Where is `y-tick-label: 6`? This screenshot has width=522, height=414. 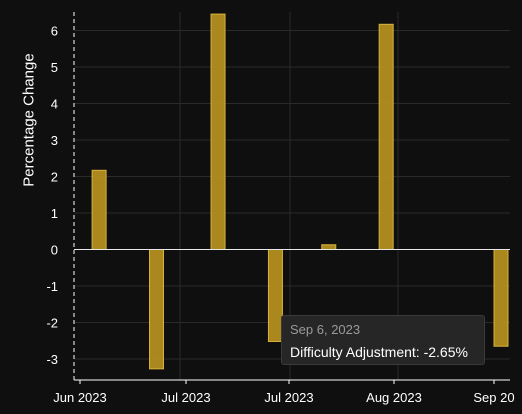 y-tick-label: 6 is located at coordinates (54, 31).